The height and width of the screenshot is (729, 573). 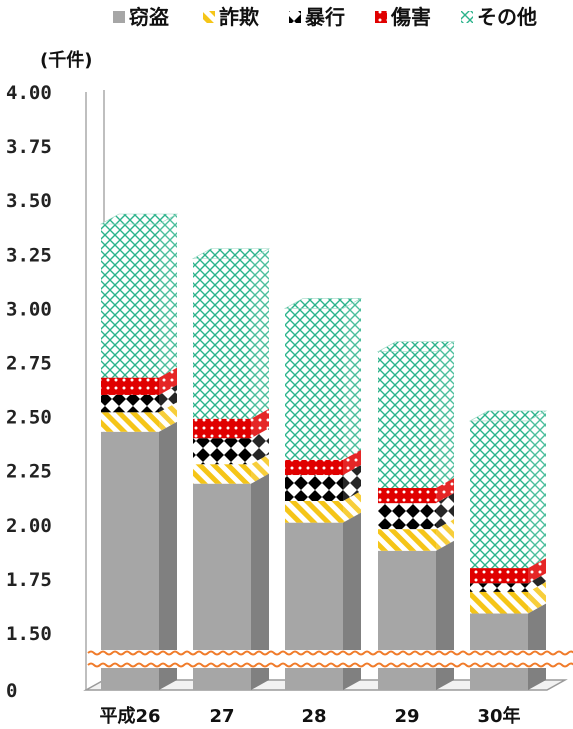 I want to click on y-tick-label: 1.75, so click(x=29, y=580).